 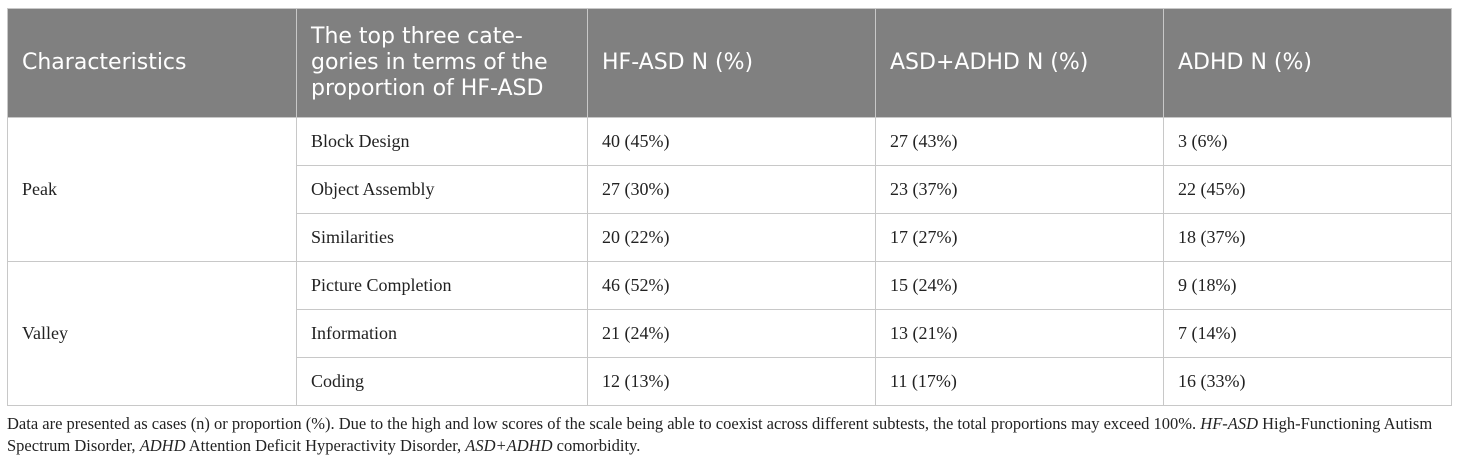 I want to click on table-cell: 27 (30%), so click(x=731, y=189).